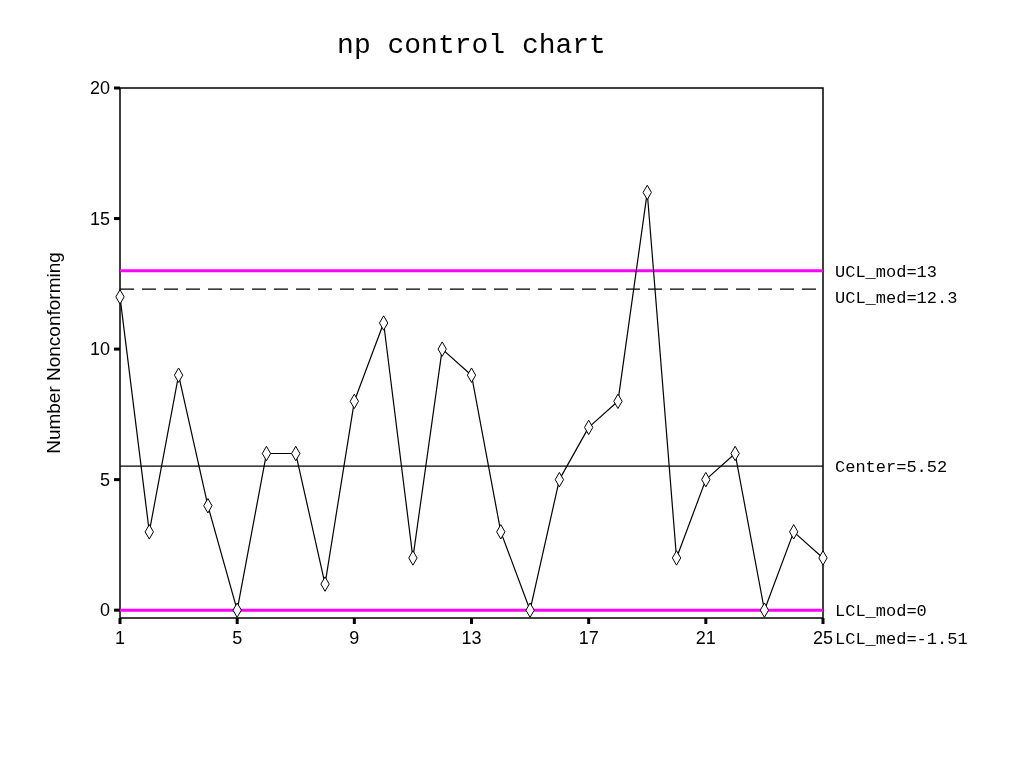 The height and width of the screenshot is (758, 1033). I want to click on x-tick-label: 21, so click(705, 638).